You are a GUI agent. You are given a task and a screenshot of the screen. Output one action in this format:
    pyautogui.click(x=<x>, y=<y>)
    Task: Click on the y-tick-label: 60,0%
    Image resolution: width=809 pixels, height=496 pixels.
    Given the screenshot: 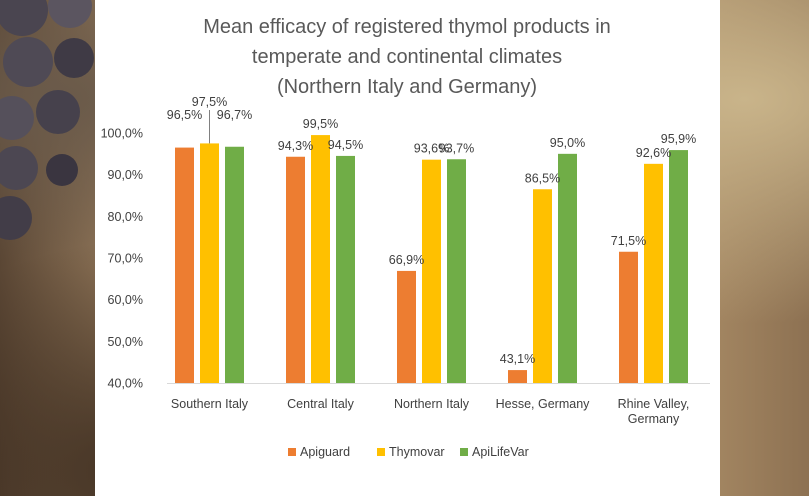 What is the action you would take?
    pyautogui.click(x=125, y=300)
    